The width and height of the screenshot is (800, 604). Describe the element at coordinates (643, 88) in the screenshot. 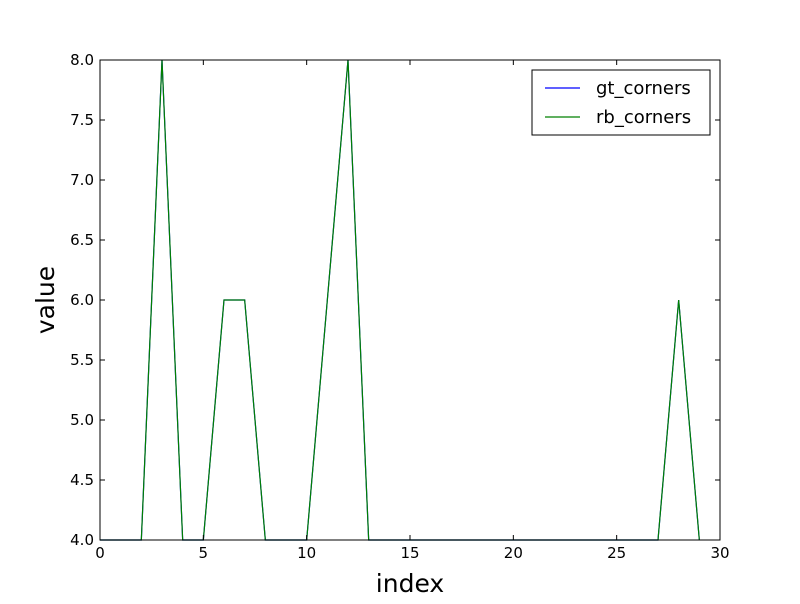

I see `legend-label-gt_corners: gt_corners` at that location.